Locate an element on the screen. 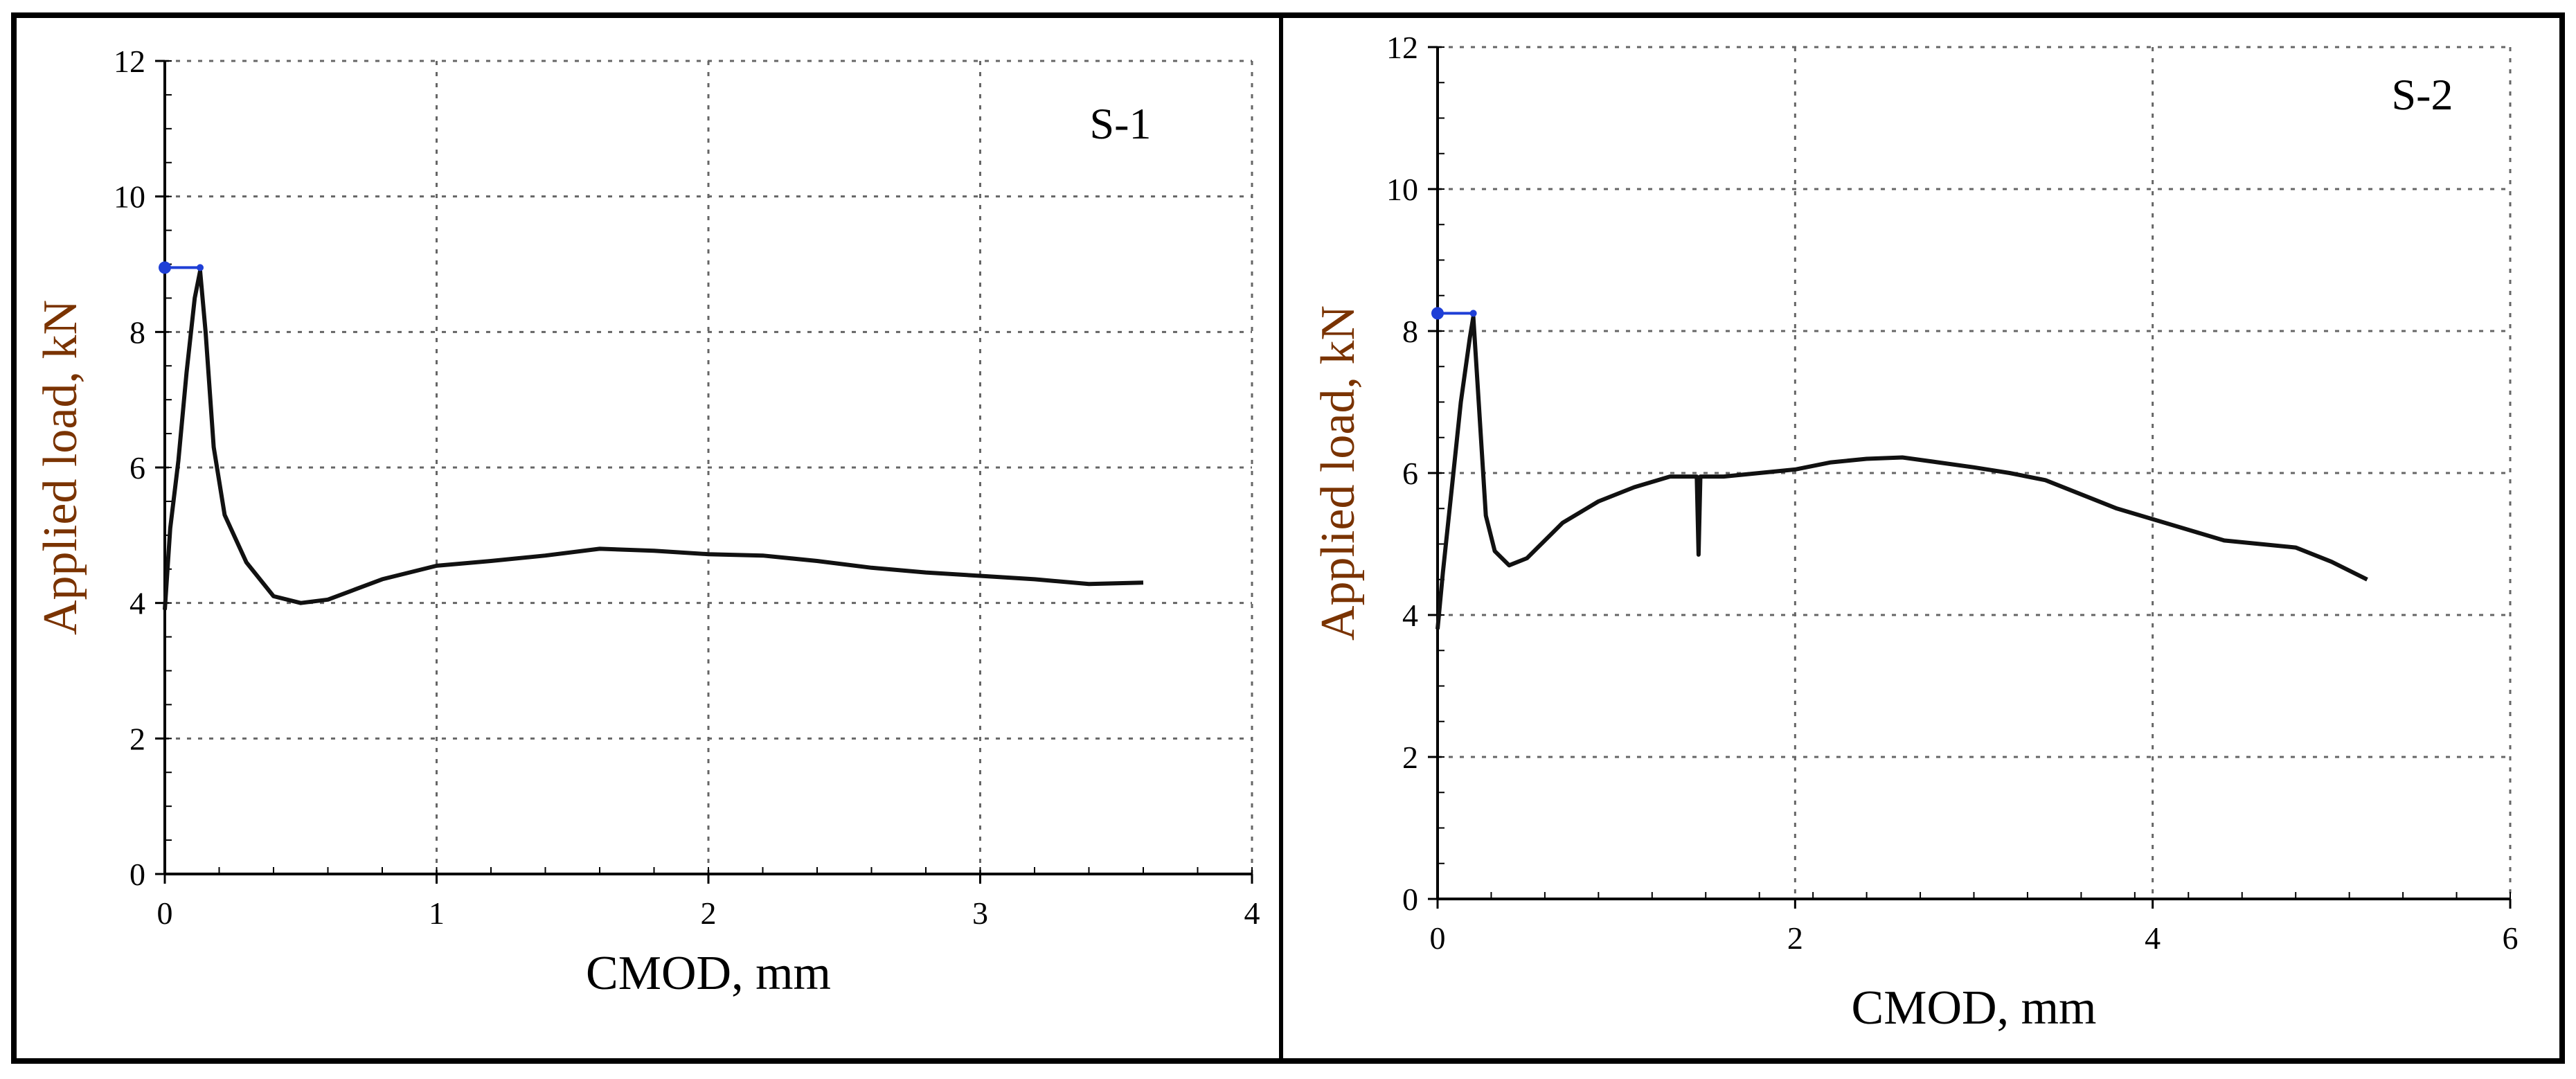 This screenshot has height=1079, width=2576. panel-label: S-2 is located at coordinates (2422, 95).